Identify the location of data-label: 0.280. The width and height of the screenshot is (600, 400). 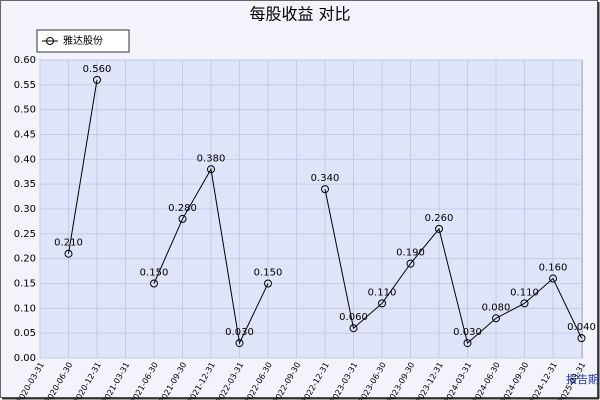
(182, 208).